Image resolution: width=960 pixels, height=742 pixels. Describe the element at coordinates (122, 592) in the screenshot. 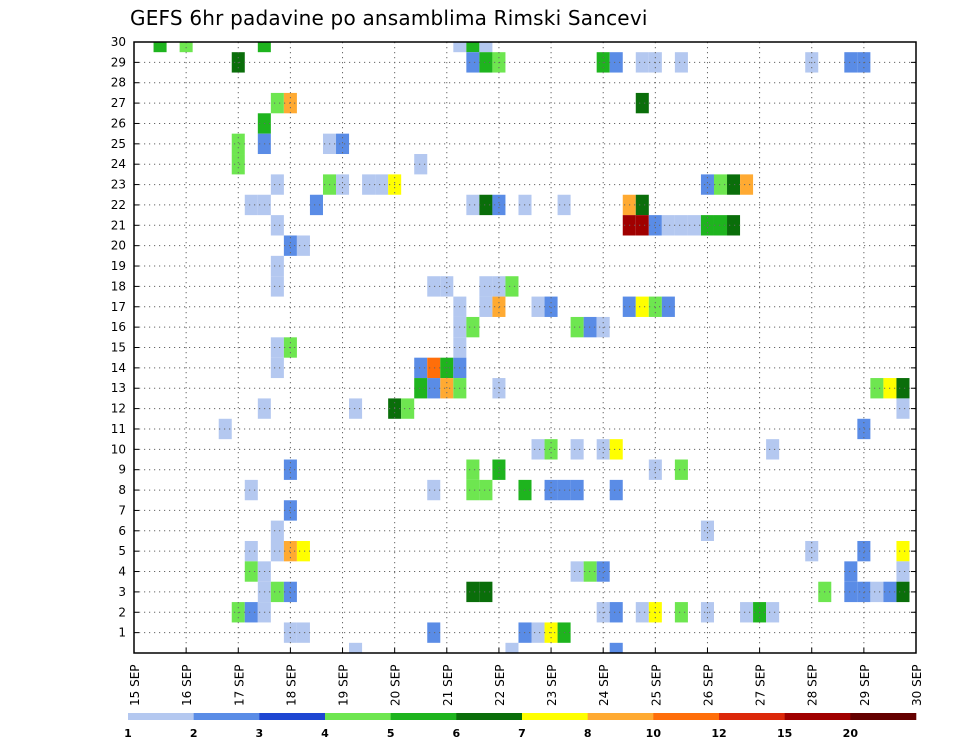

I see `y-tick-label: 3` at that location.